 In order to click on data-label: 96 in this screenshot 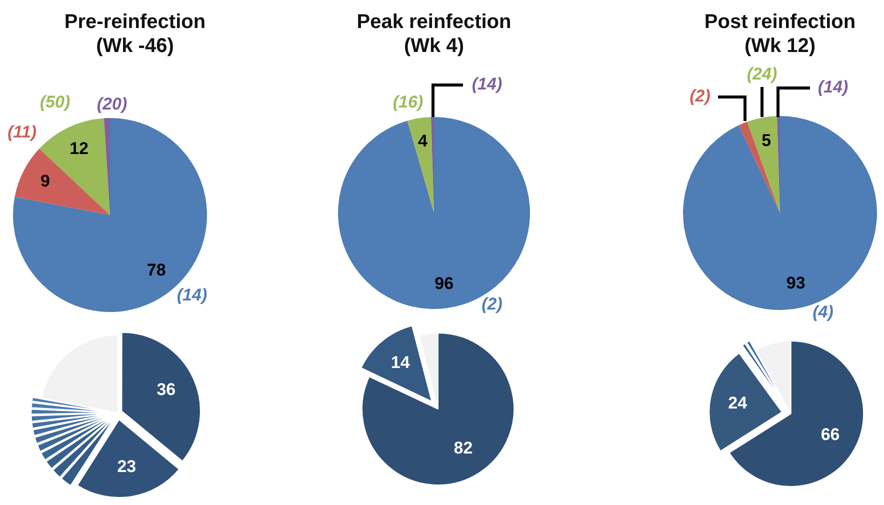, I will do `click(444, 283)`.